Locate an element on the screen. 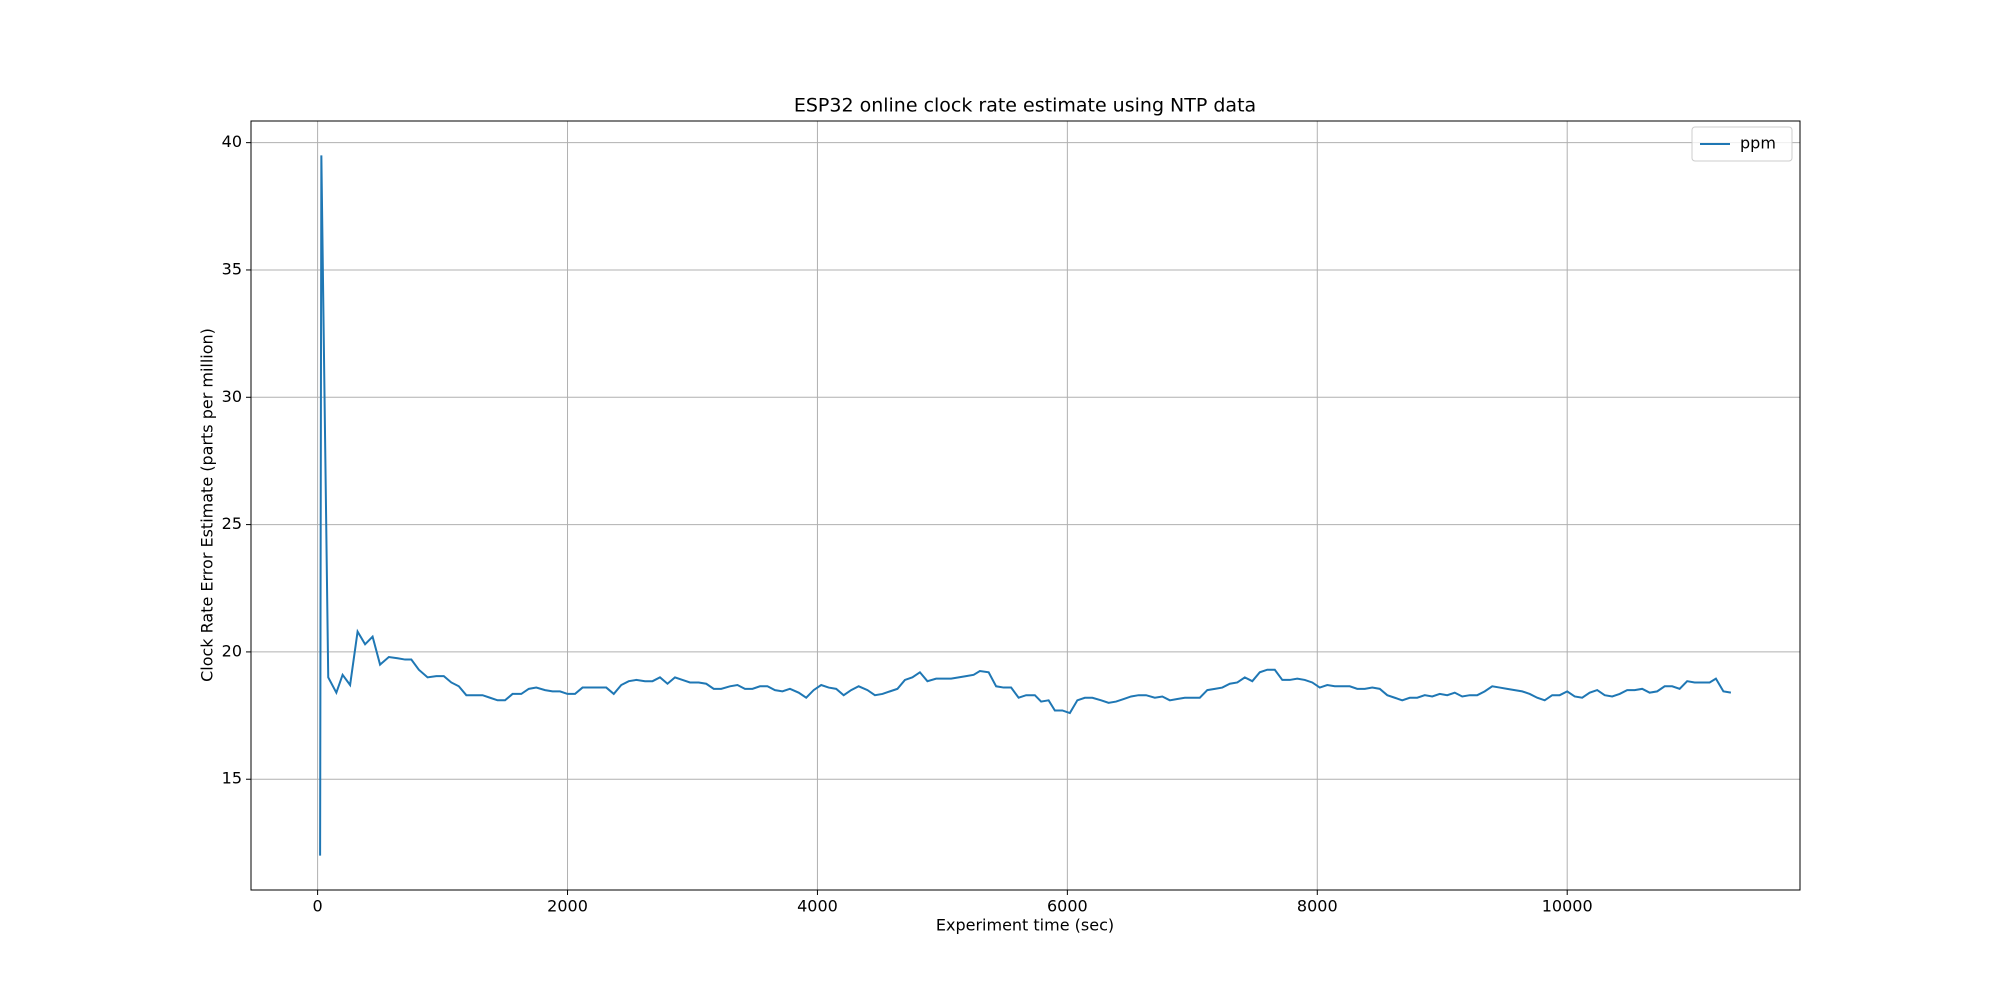 This screenshot has height=1000, width=2000. y-tick-label: 40 is located at coordinates (232, 141).